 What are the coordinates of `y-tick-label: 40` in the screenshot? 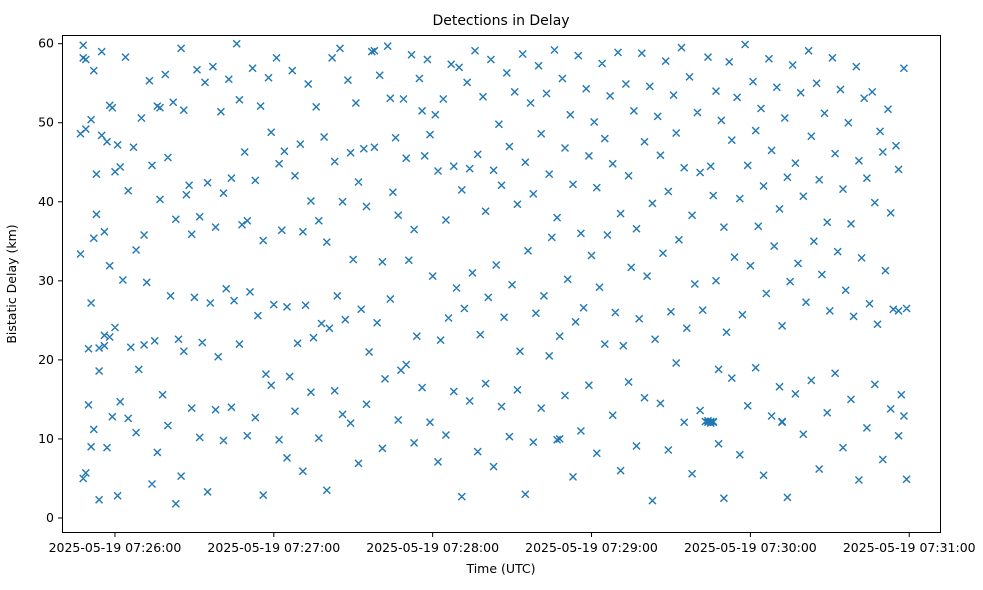 It's located at (46, 201).